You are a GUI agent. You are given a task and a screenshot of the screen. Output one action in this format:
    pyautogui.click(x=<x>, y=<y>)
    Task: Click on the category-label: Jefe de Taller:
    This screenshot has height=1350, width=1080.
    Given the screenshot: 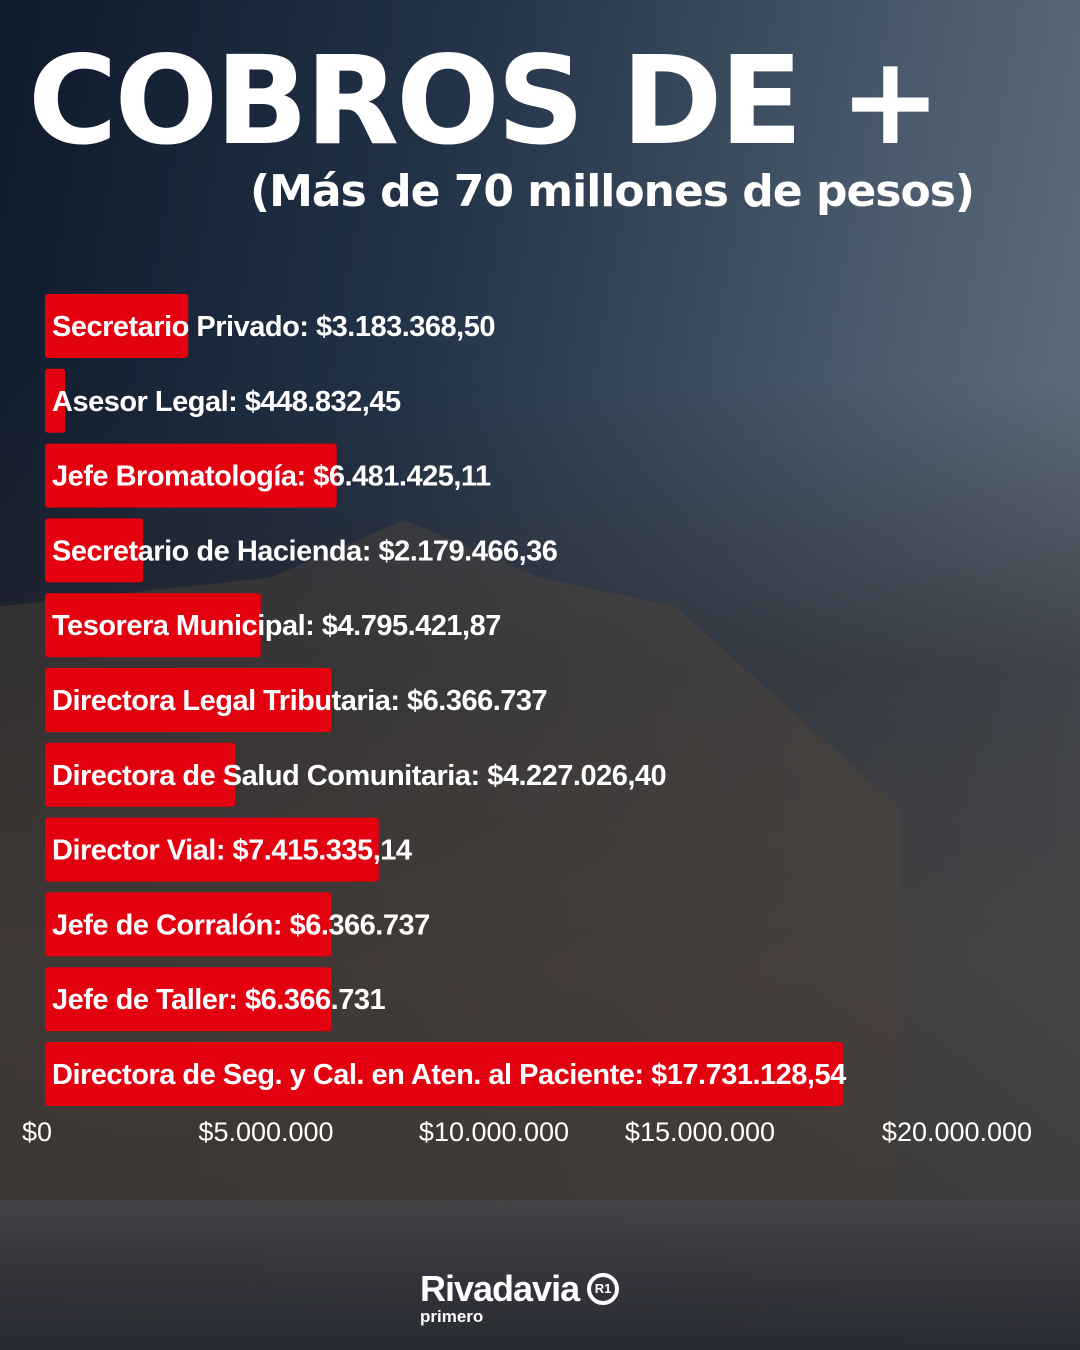 What is the action you would take?
    pyautogui.click(x=148, y=1000)
    